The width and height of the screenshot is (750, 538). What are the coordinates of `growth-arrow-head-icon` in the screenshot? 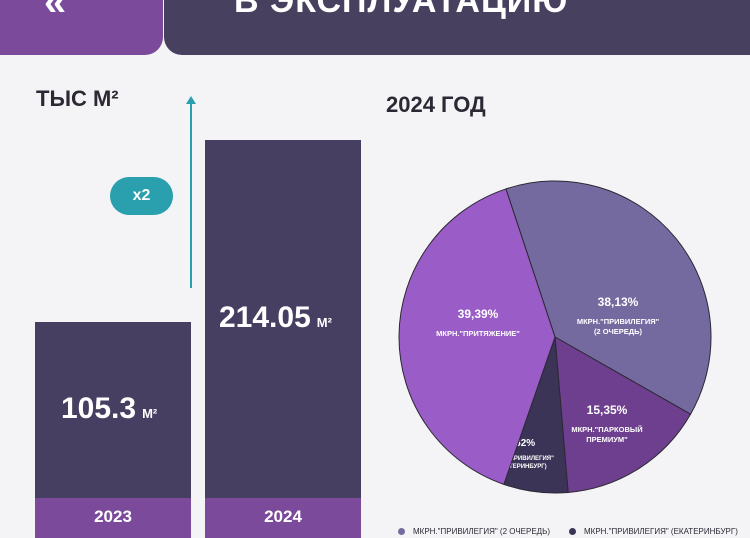 It's located at (191, 100).